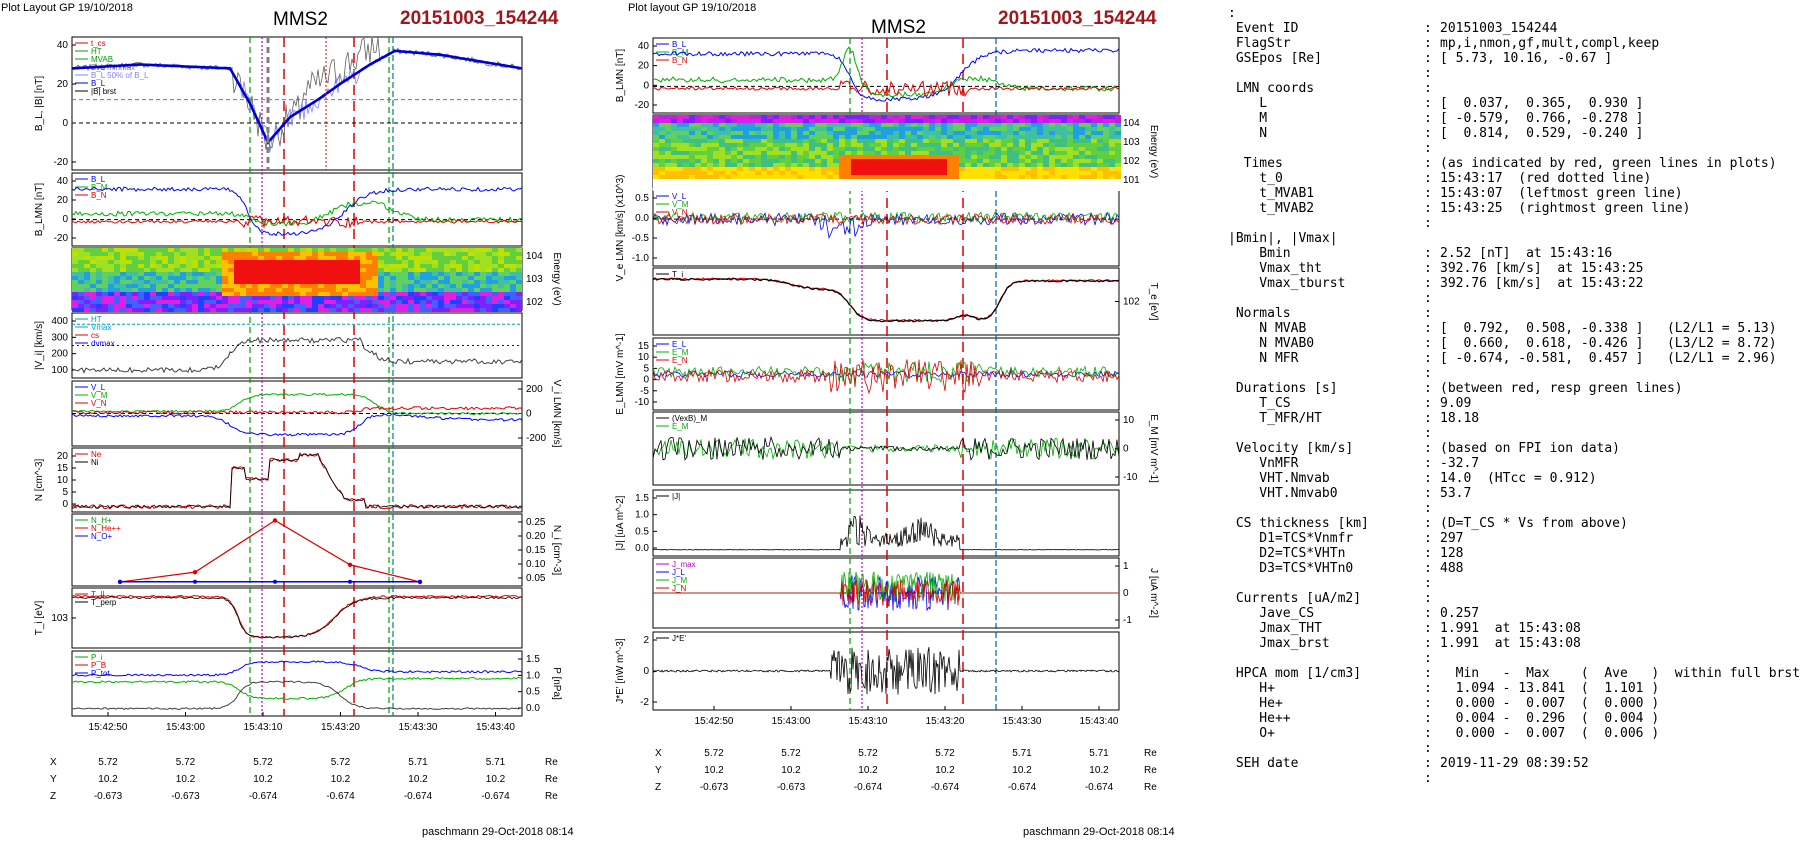 The height and width of the screenshot is (841, 1804). What do you see at coordinates (868, 753) in the screenshot?
I see `position-value: 5.72` at bounding box center [868, 753].